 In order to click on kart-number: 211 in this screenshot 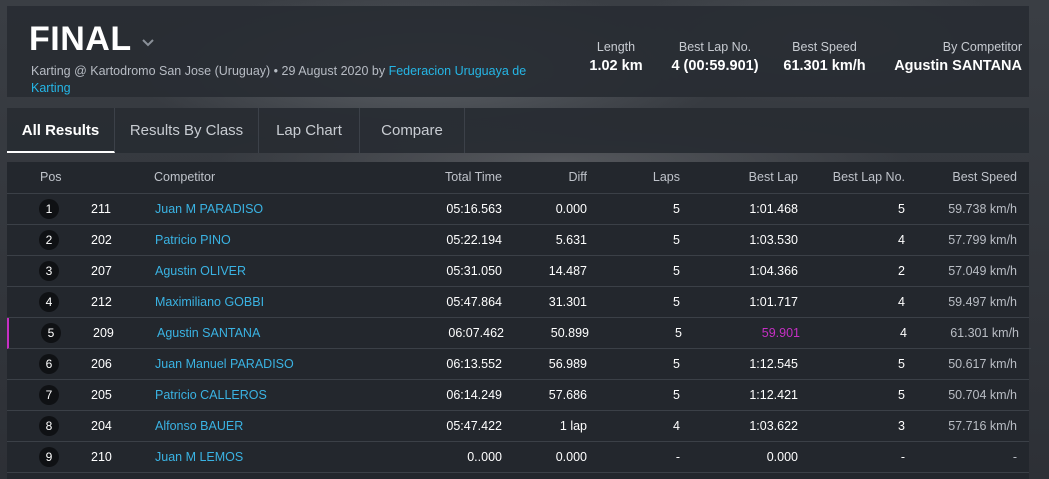, I will do `click(101, 209)`.